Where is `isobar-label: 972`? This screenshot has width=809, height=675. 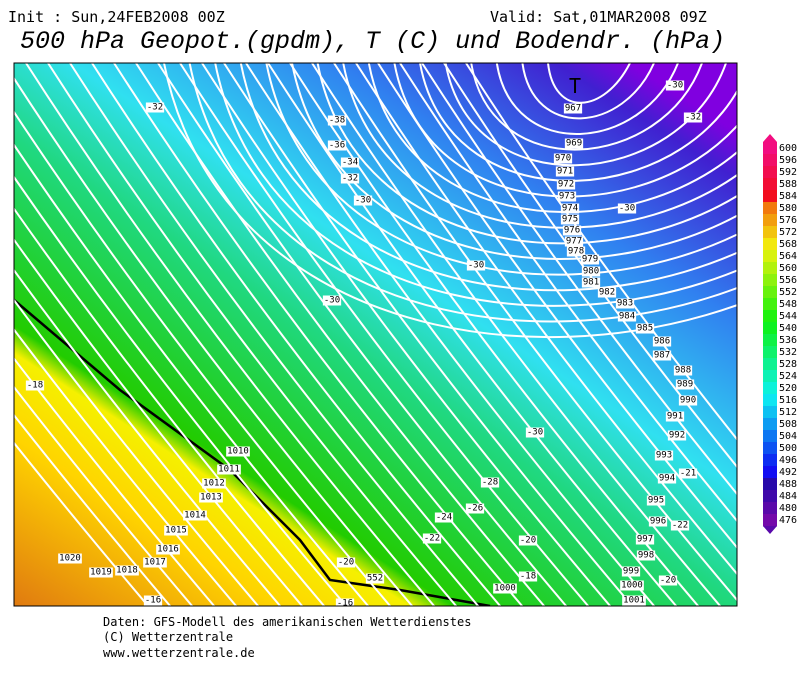
isobar-label: 972 is located at coordinates (566, 185).